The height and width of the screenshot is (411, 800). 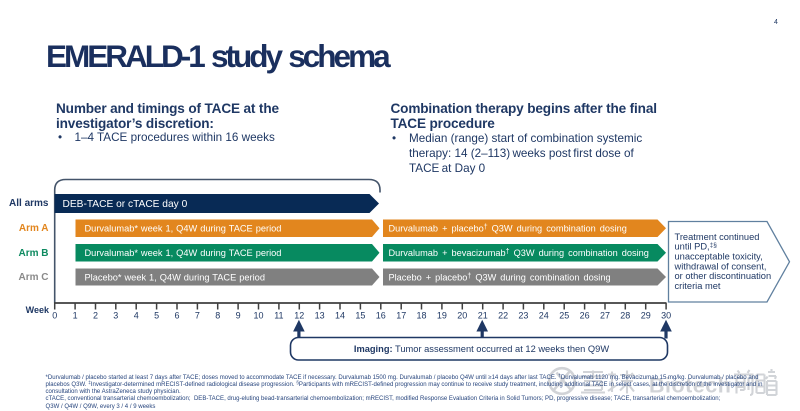 I want to click on svg-text: 28, so click(x=625, y=316).